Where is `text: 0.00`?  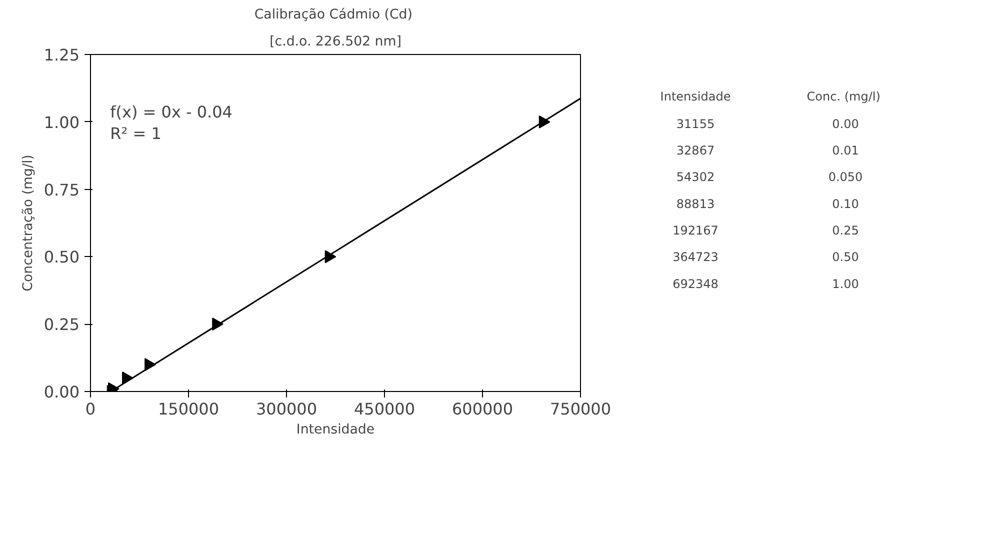
text: 0.00 is located at coordinates (845, 123).